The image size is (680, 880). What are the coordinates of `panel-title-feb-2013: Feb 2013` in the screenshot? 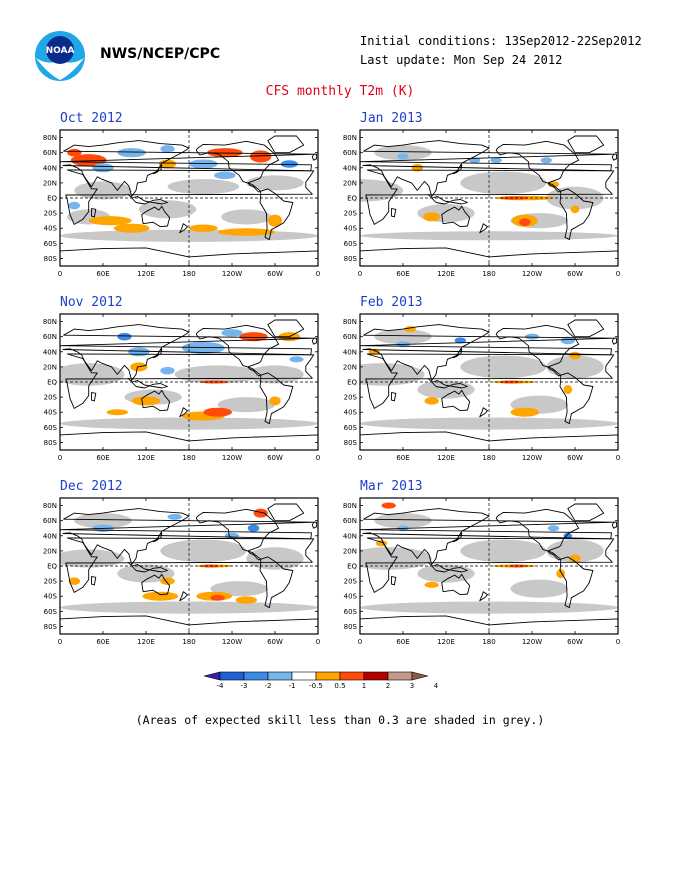 It's located at (391, 302).